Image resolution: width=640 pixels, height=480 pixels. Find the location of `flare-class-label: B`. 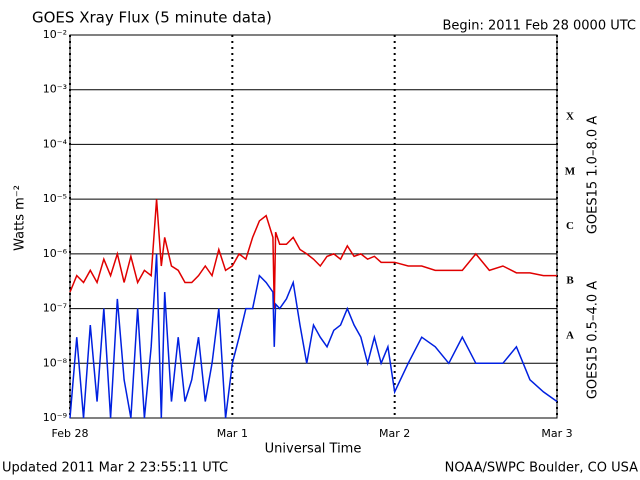

flare-class-label: B is located at coordinates (570, 281).